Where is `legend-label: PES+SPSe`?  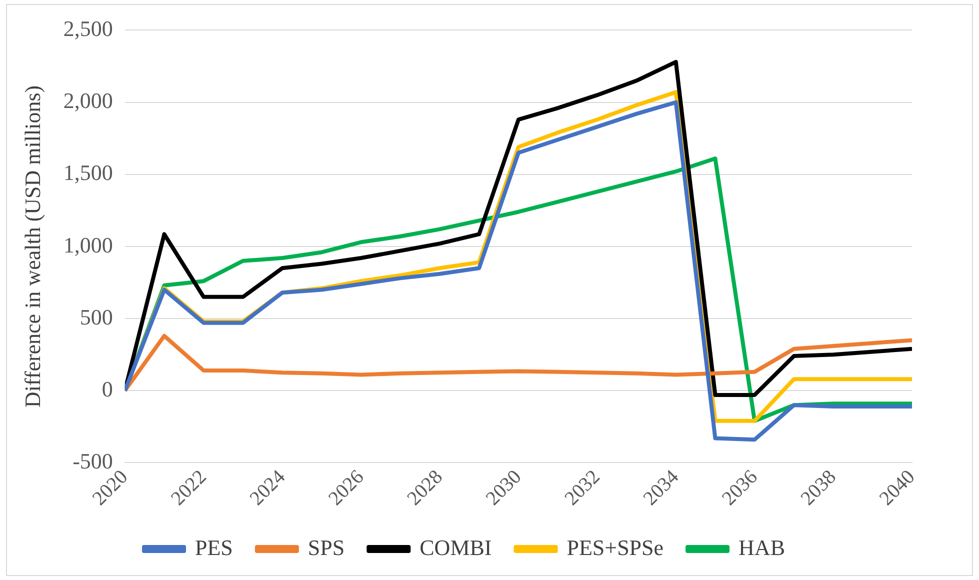 legend-label: PES+SPSe is located at coordinates (615, 547).